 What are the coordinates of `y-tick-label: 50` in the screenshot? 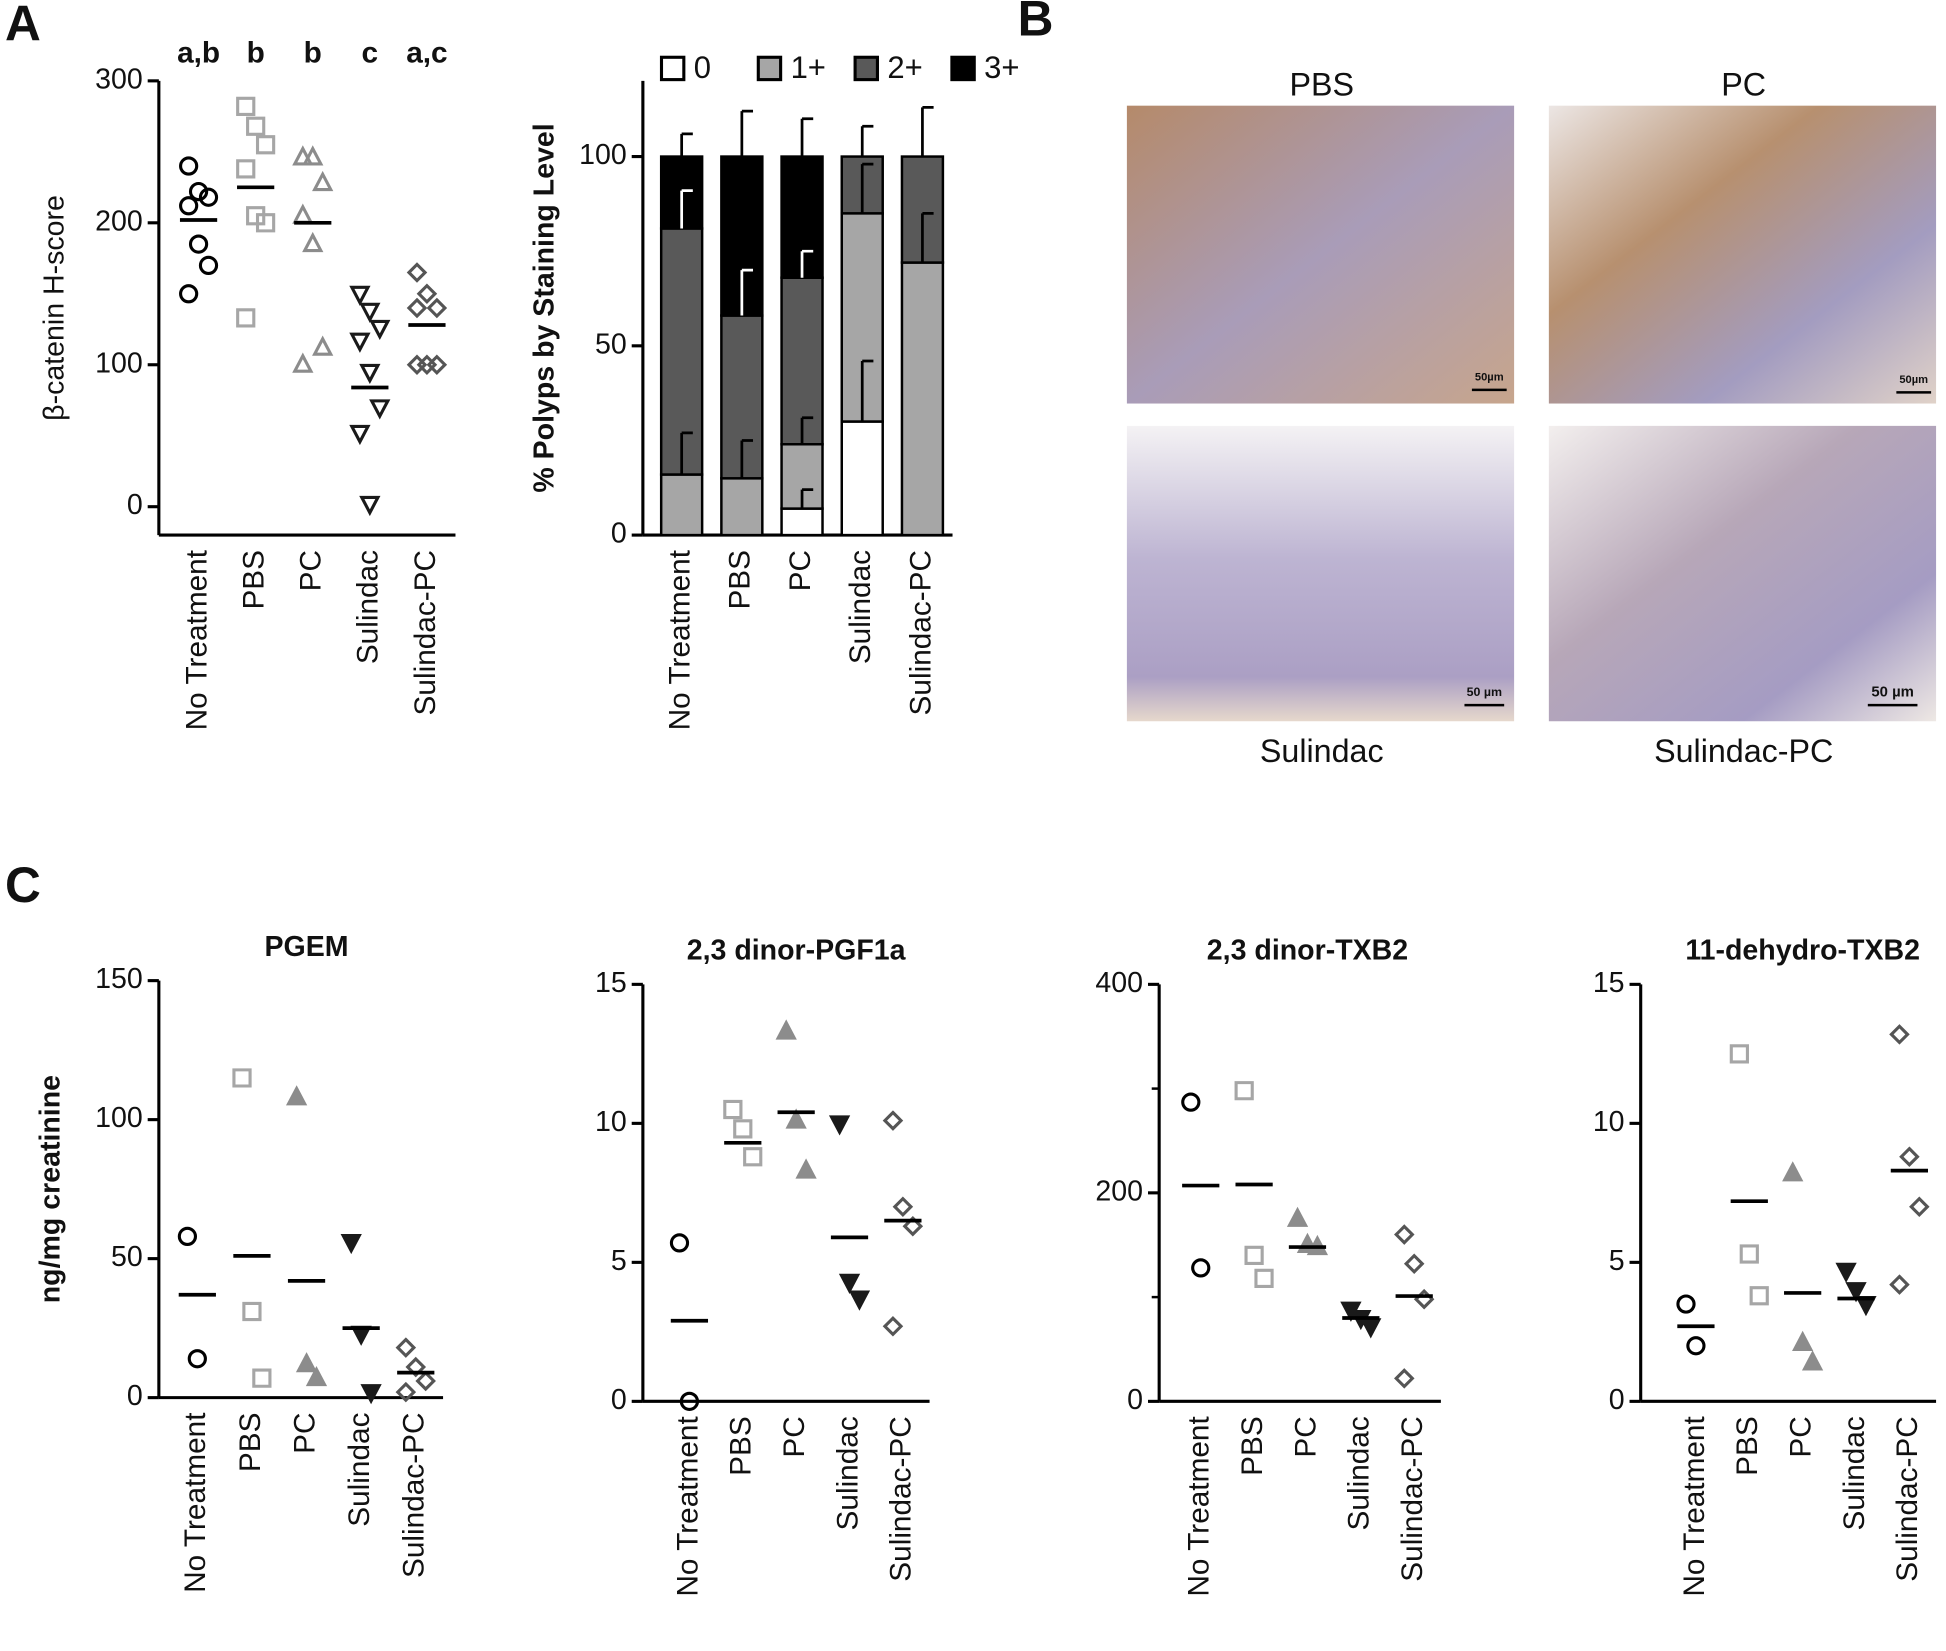 It's located at (127, 1257).